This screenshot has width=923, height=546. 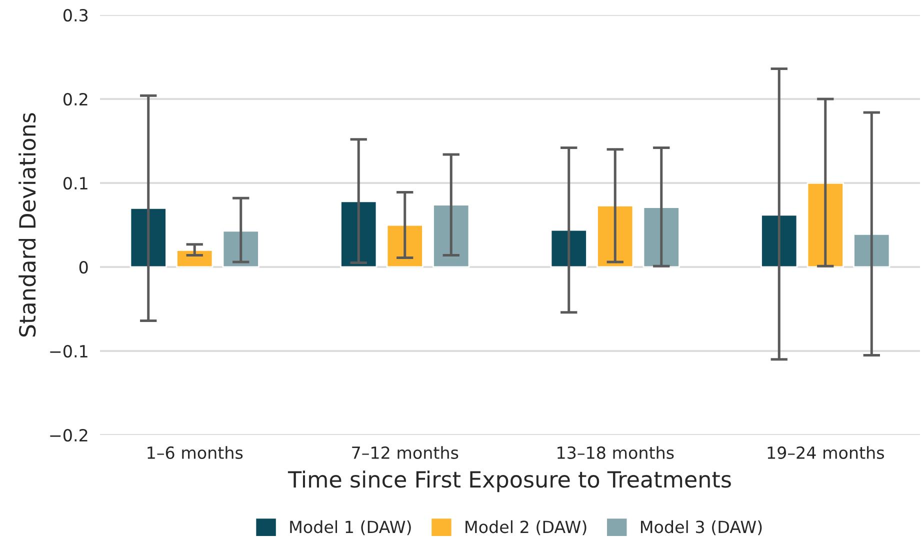 I want to click on x-tick-label: 7–12 months, so click(x=405, y=453).